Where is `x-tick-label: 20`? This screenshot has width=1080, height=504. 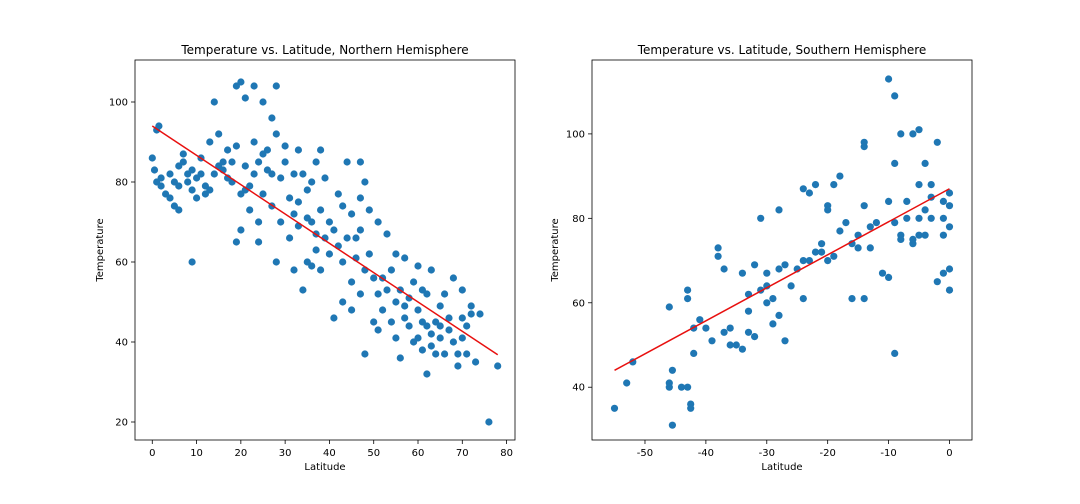 x-tick-label: 20 is located at coordinates (240, 453).